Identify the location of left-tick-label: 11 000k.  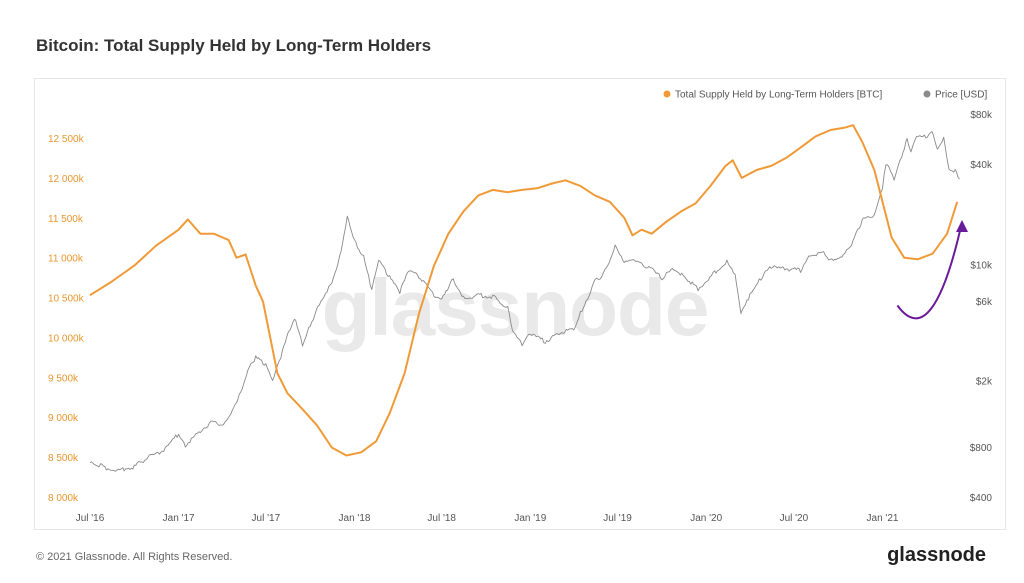
(66, 259).